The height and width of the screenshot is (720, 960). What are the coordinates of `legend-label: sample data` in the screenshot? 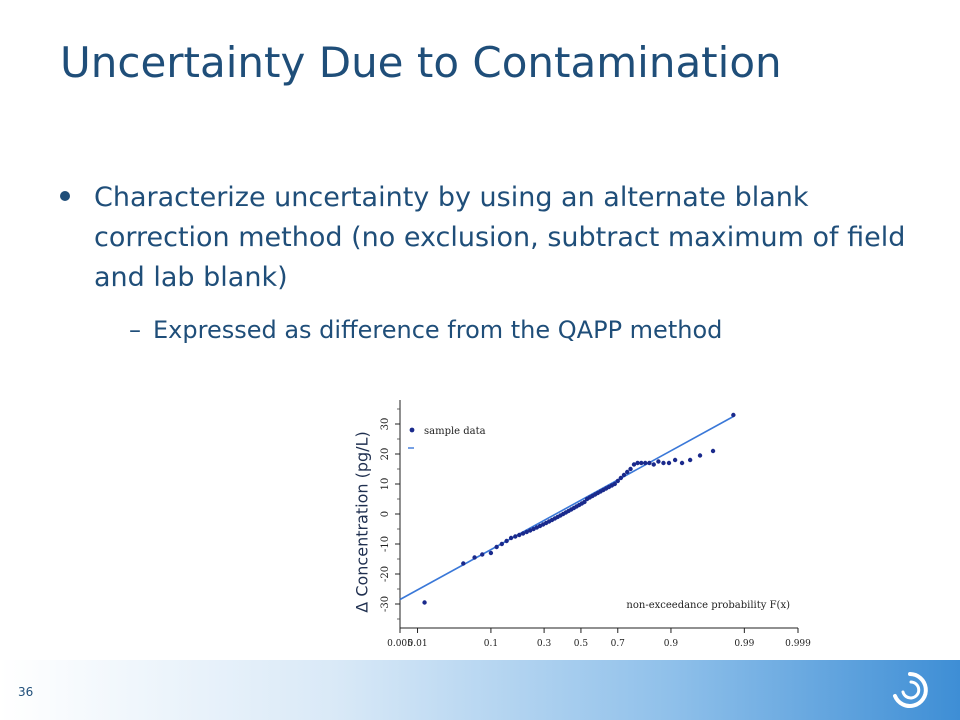 It's located at (455, 431).